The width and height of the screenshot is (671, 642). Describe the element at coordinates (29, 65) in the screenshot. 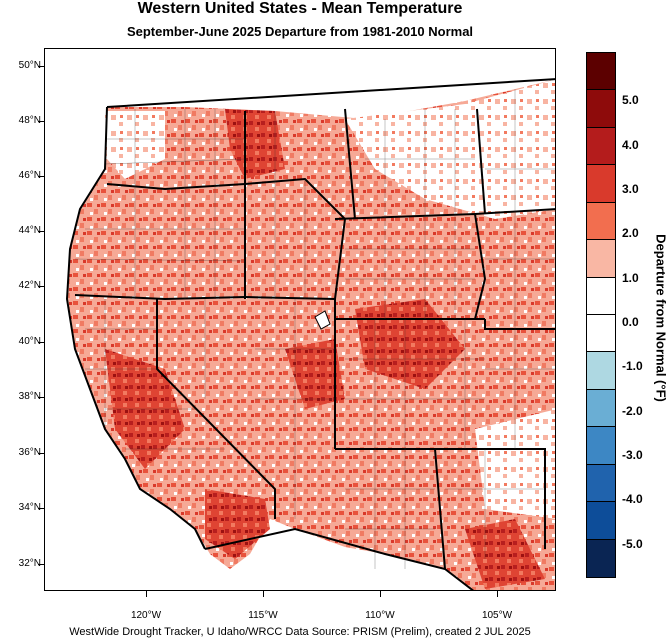

I see `lat-label-50: 50°N` at that location.